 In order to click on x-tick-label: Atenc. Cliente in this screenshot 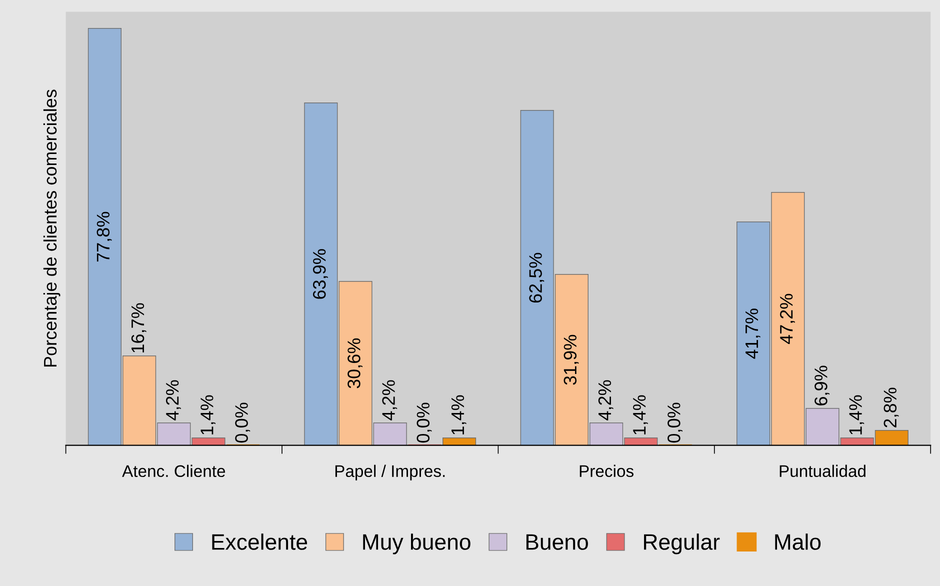, I will do `click(174, 471)`.